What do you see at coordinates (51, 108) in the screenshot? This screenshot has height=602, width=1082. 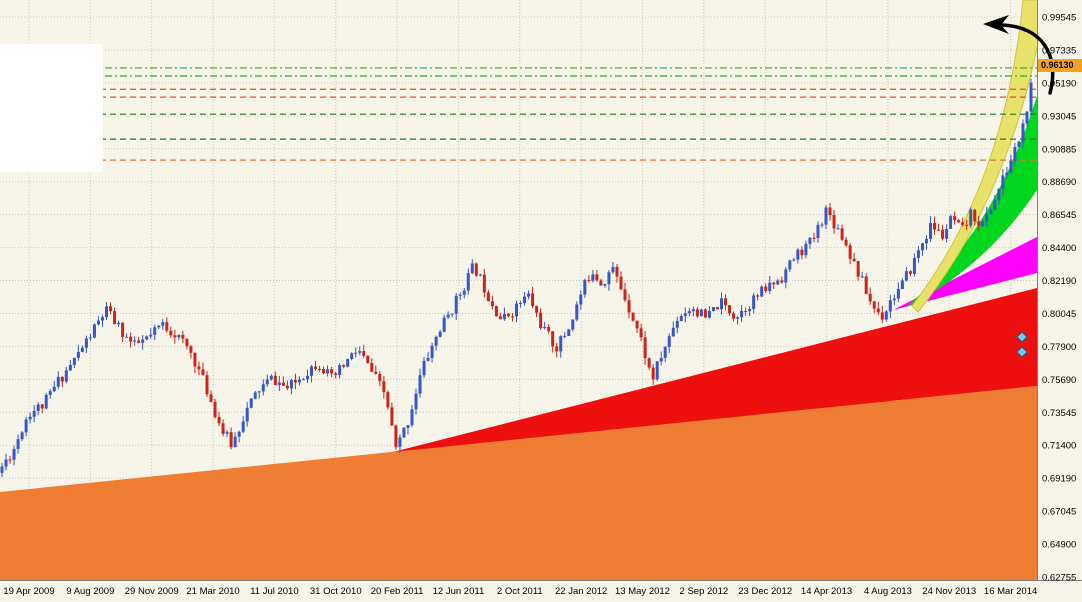 I see `white-overlay-patch` at bounding box center [51, 108].